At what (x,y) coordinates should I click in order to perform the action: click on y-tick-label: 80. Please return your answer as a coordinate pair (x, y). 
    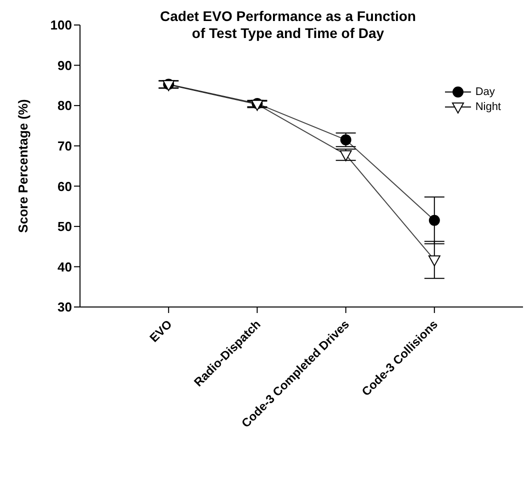
    Looking at the image, I should click on (65, 106).